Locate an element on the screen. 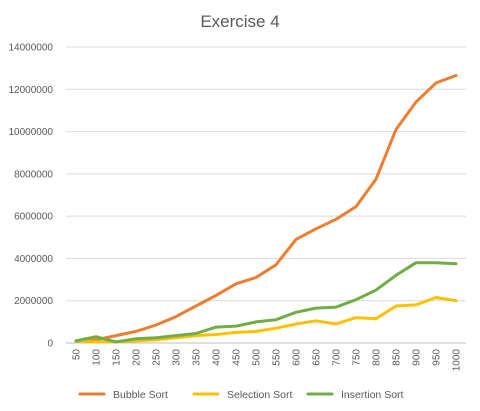 This screenshot has height=411, width=480. legend-label: Insertion Sort is located at coordinates (372, 395).